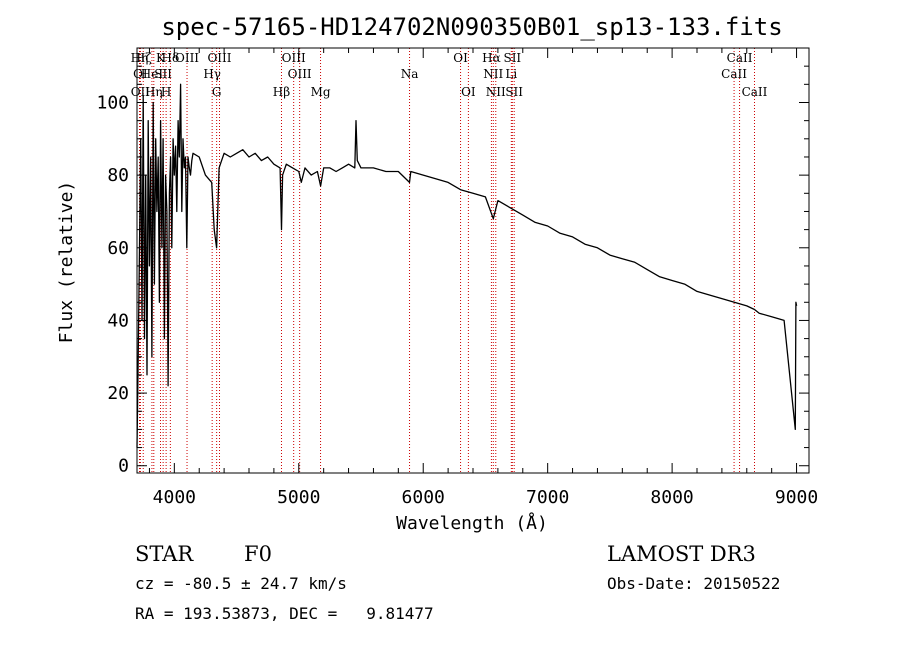 The image size is (900, 654). Describe the element at coordinates (671, 497) in the screenshot. I see `x-tick-label: 8000` at that location.